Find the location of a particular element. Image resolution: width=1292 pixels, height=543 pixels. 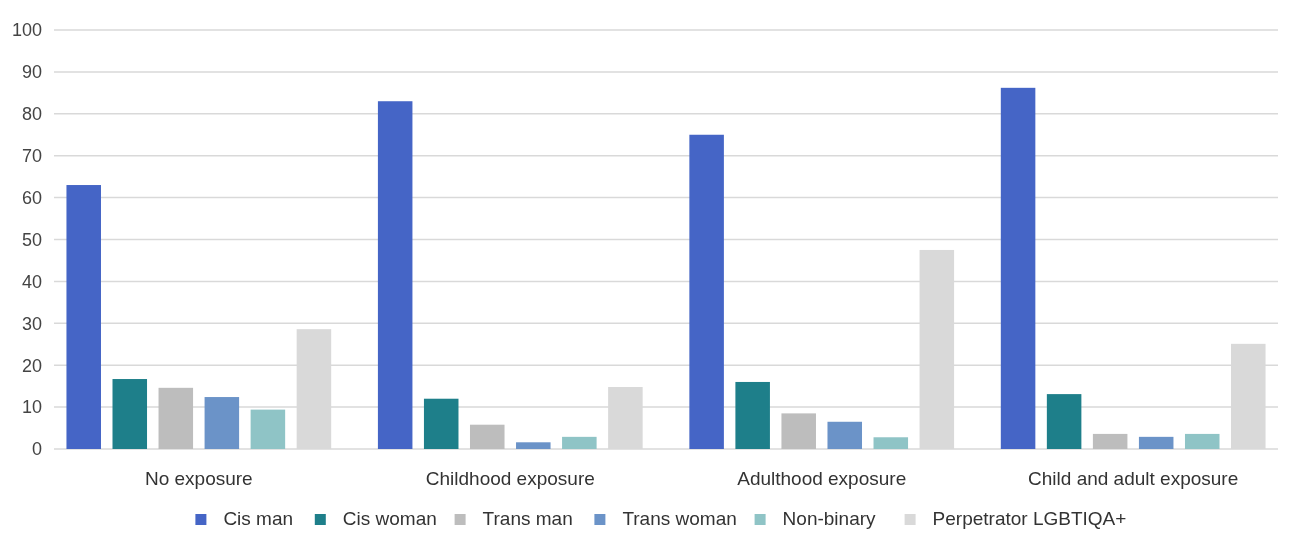

y-tick-label: 10 is located at coordinates (31, 407).